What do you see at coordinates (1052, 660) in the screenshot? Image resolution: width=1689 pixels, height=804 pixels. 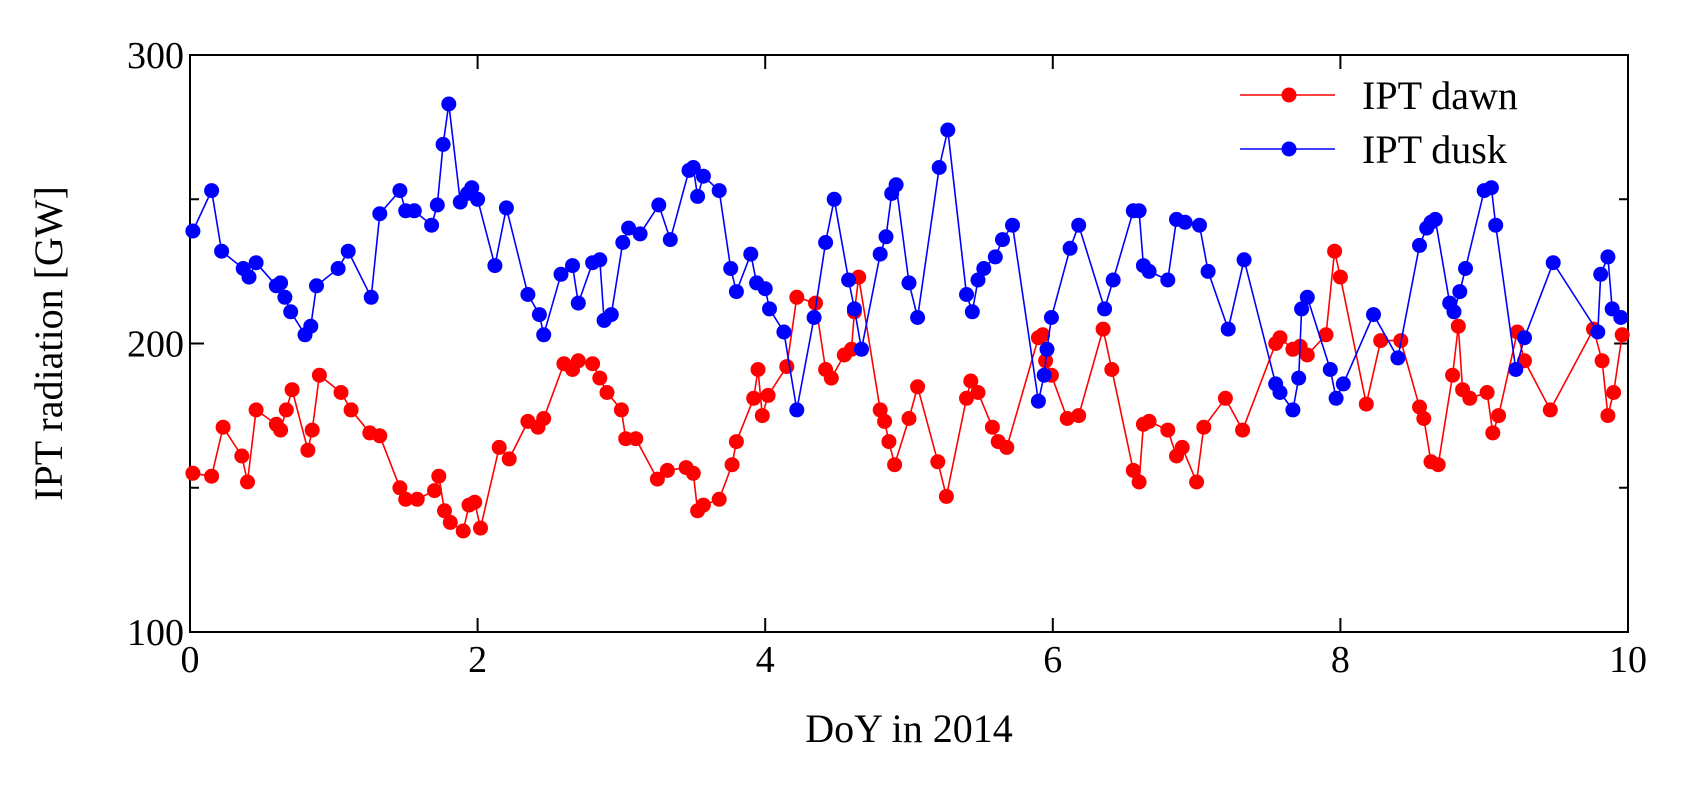 I see `x-tick-label: 6` at bounding box center [1052, 660].